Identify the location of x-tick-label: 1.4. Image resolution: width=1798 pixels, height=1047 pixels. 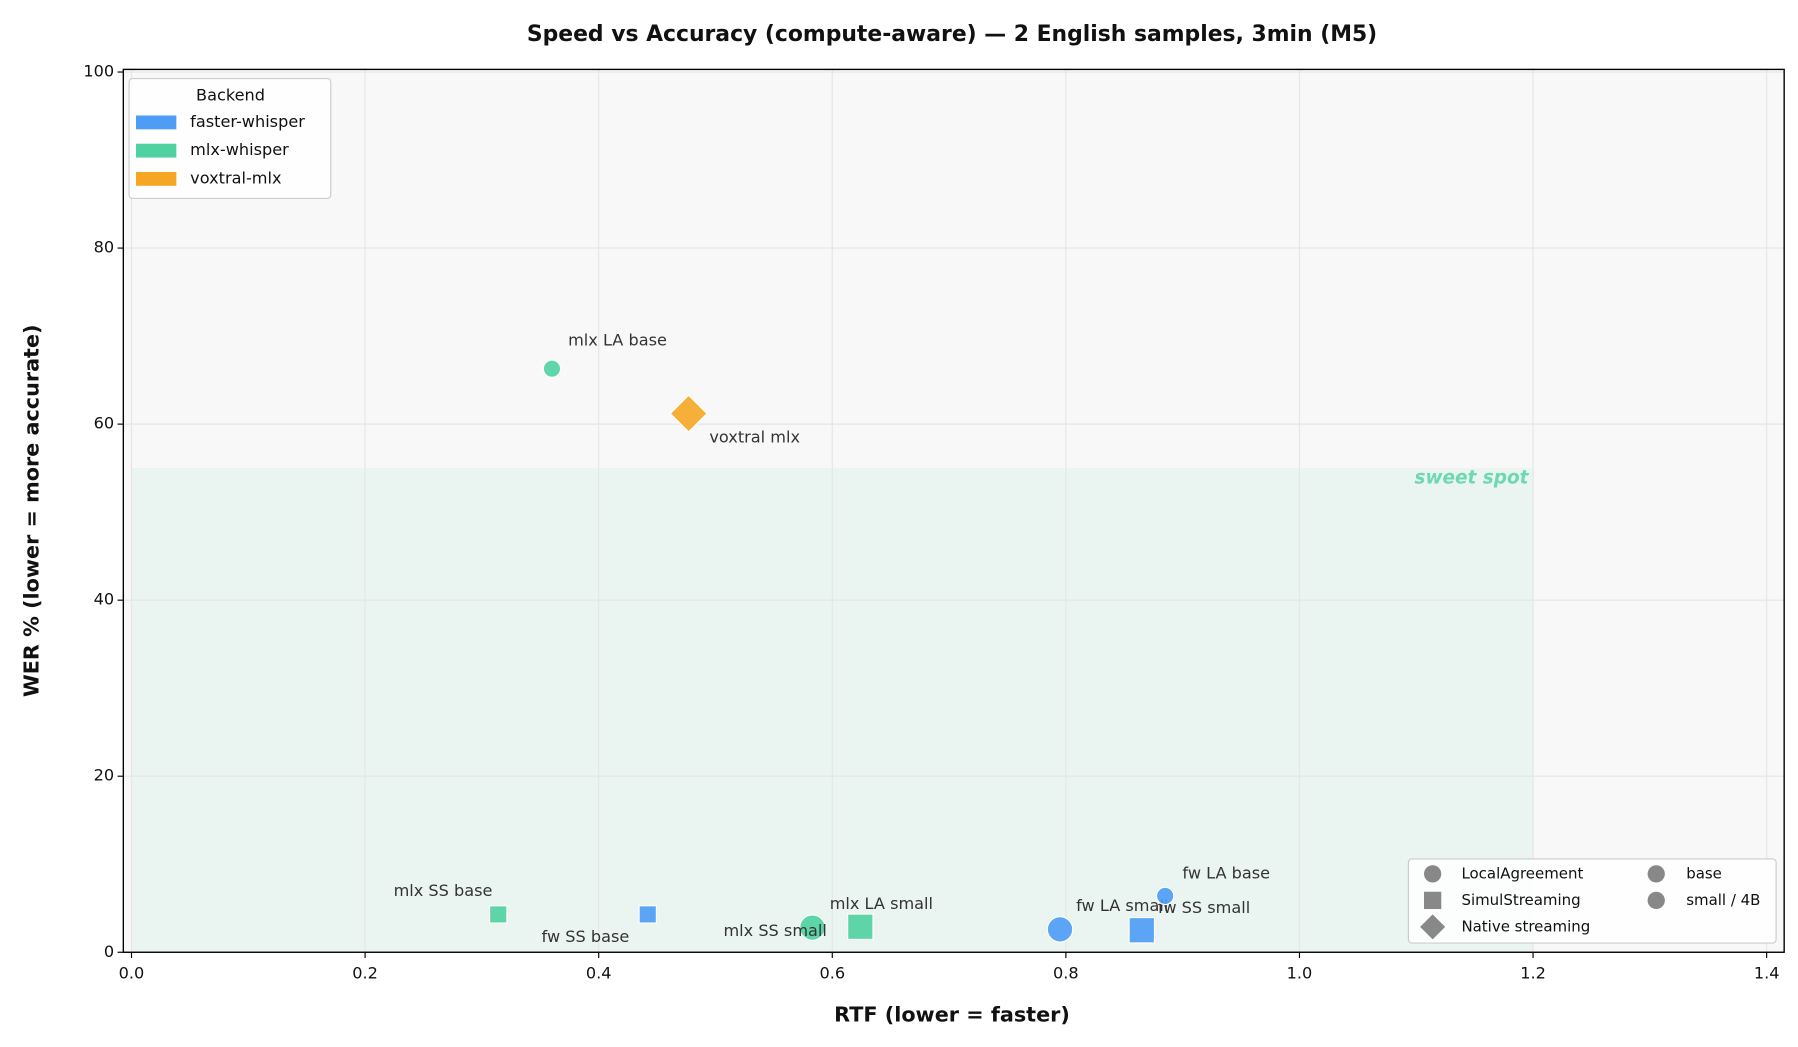
(1767, 973).